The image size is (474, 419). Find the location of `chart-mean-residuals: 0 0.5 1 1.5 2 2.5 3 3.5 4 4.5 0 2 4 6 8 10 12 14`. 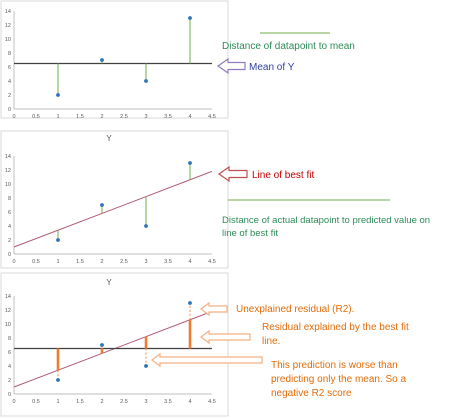

chart-mean-residuals: 0 0.5 1 1.5 2 2.5 3 3.5 4 4.5 0 2 4 6 8 10 12 14 is located at coordinates (110, 64).